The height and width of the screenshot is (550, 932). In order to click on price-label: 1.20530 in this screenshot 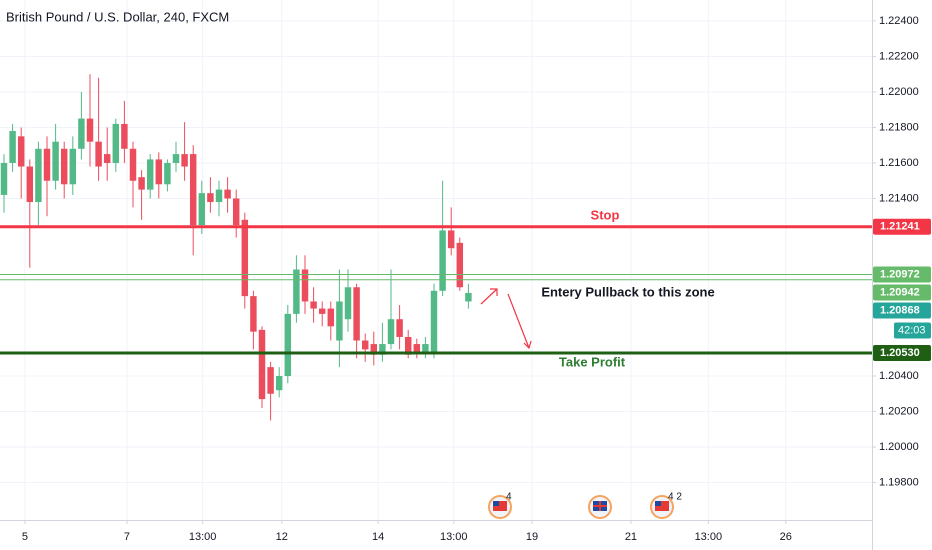, I will do `click(900, 353)`.